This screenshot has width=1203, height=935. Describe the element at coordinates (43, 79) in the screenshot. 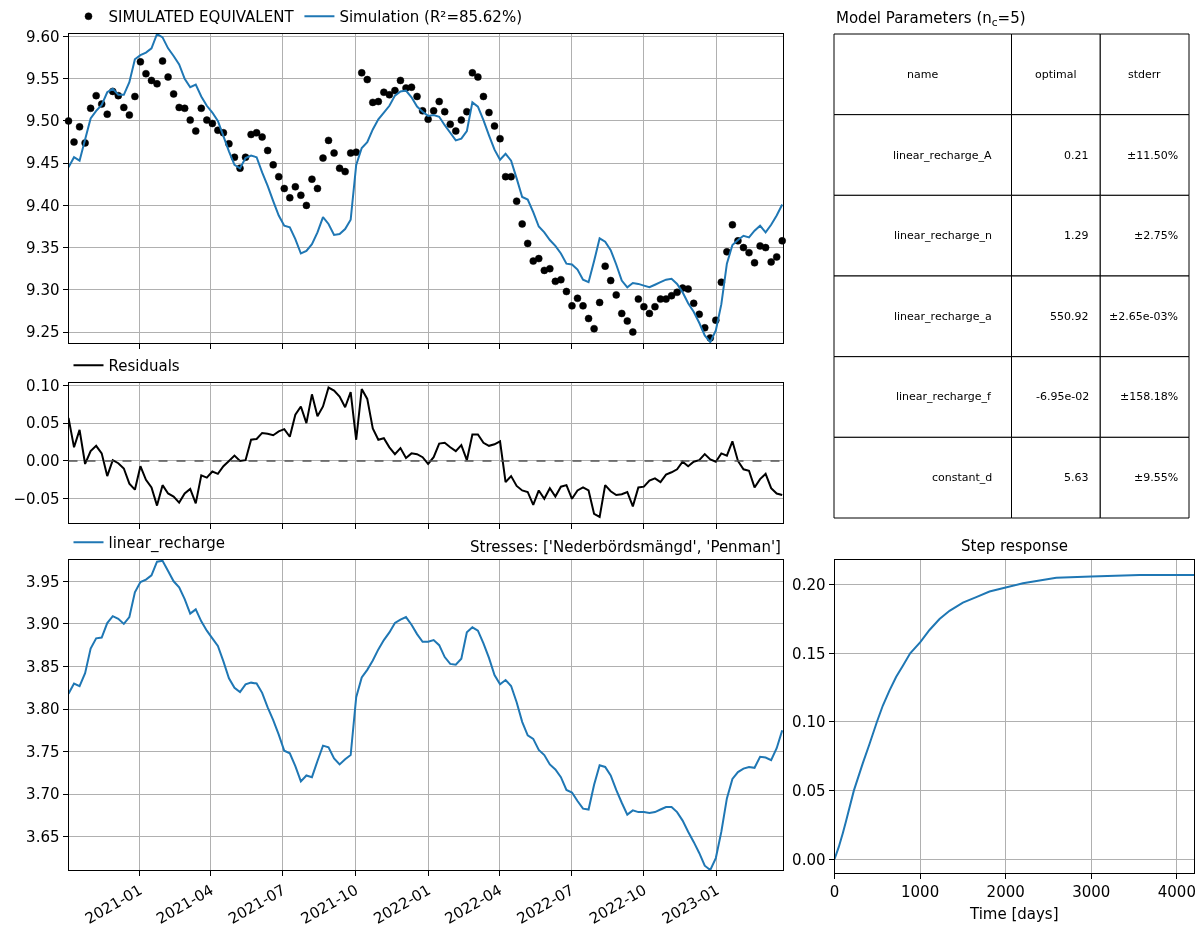

I see `y-tick-label: 9.55` at that location.